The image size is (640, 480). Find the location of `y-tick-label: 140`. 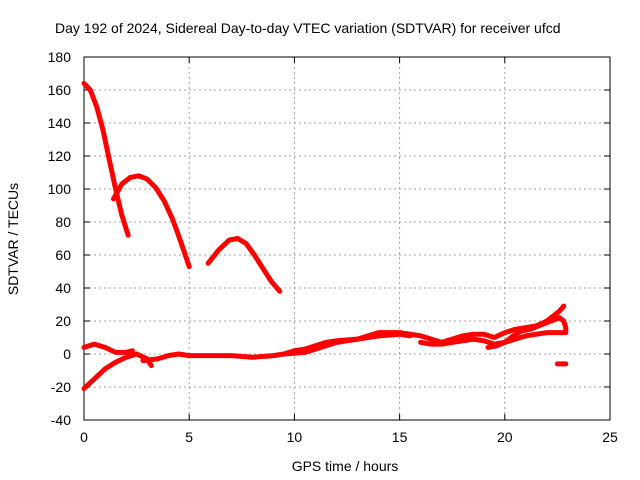

y-tick-label: 140 is located at coordinates (60, 123).